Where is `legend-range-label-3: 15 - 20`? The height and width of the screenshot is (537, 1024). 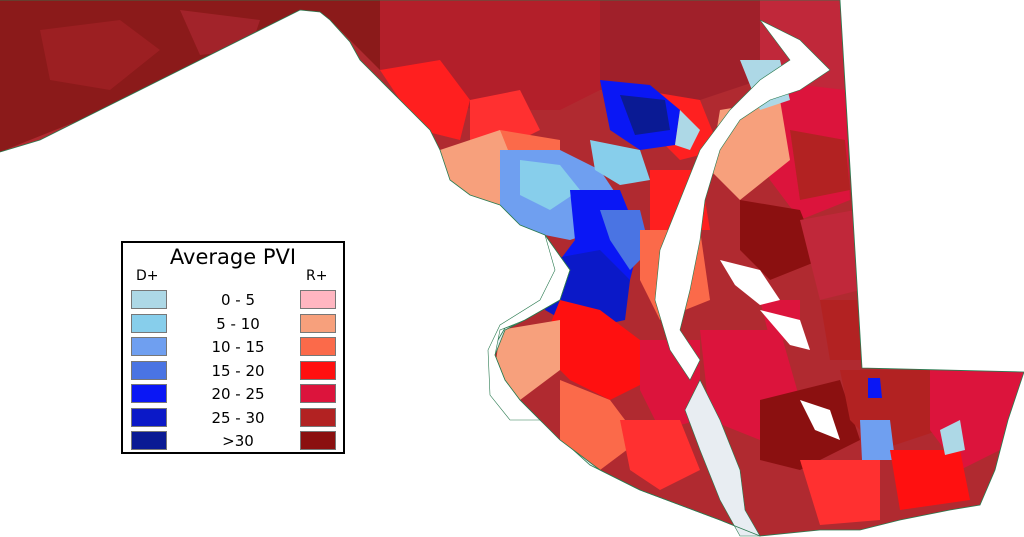
legend-range-label-3: 15 - 20 is located at coordinates (238, 370).